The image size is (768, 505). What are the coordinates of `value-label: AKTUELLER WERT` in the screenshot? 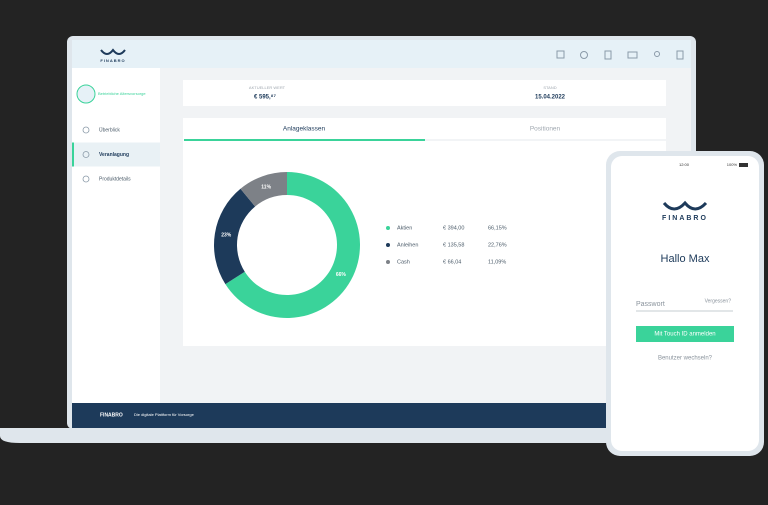 It's located at (267, 87).